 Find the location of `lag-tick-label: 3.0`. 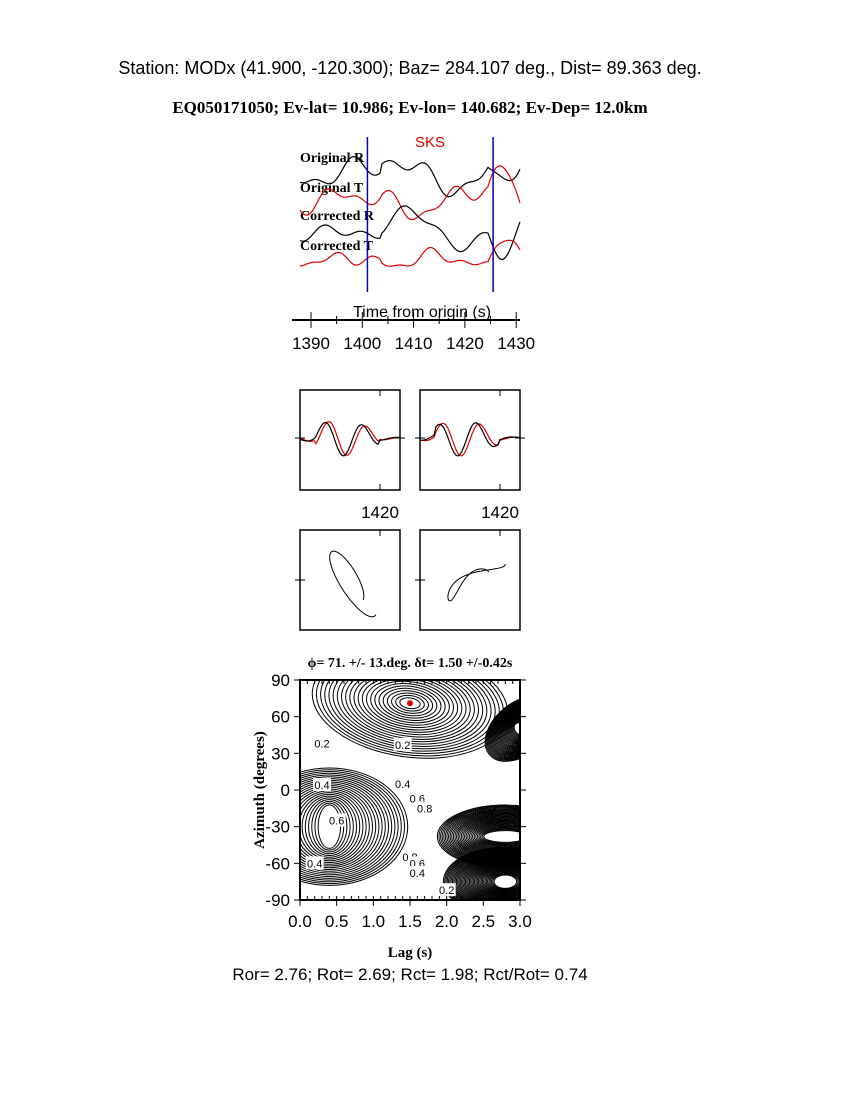

lag-tick-label: 3.0 is located at coordinates (520, 921).